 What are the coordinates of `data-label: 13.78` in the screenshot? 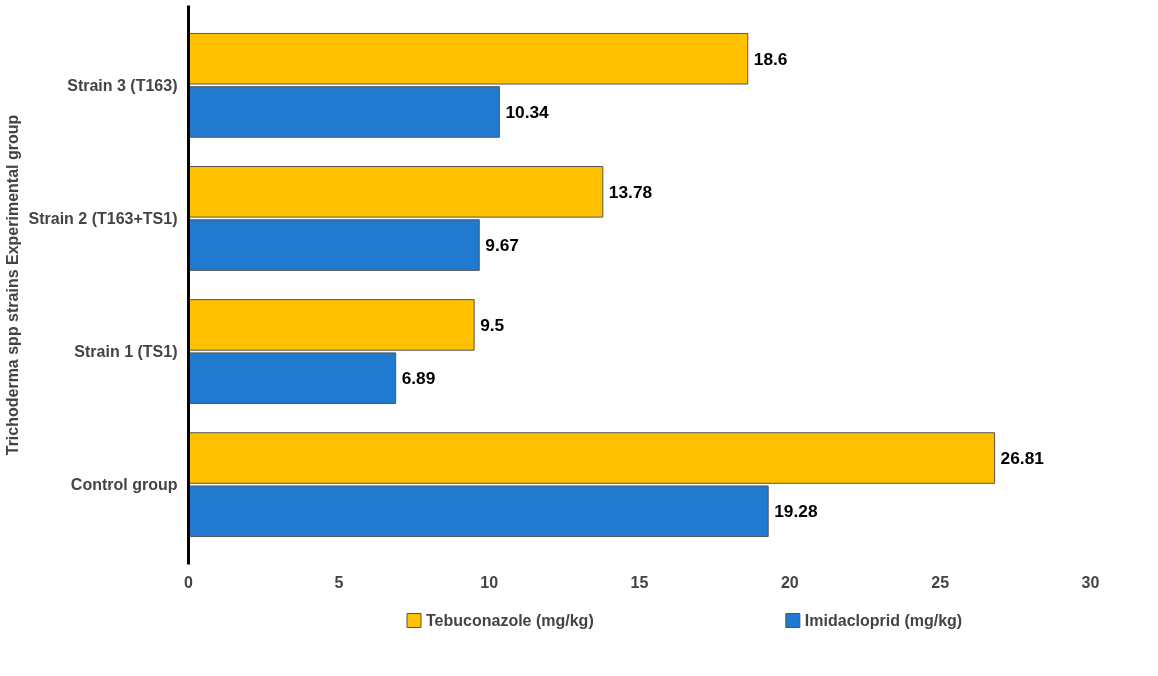 It's located at (630, 191).